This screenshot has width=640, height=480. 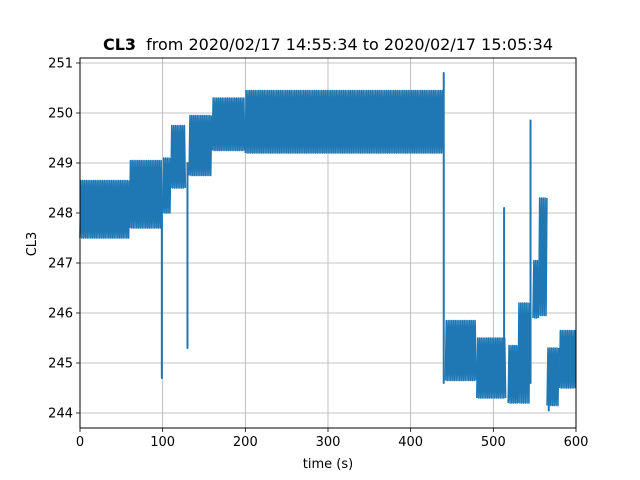 What do you see at coordinates (328, 464) in the screenshot?
I see `x-axis-label: time (s)` at bounding box center [328, 464].